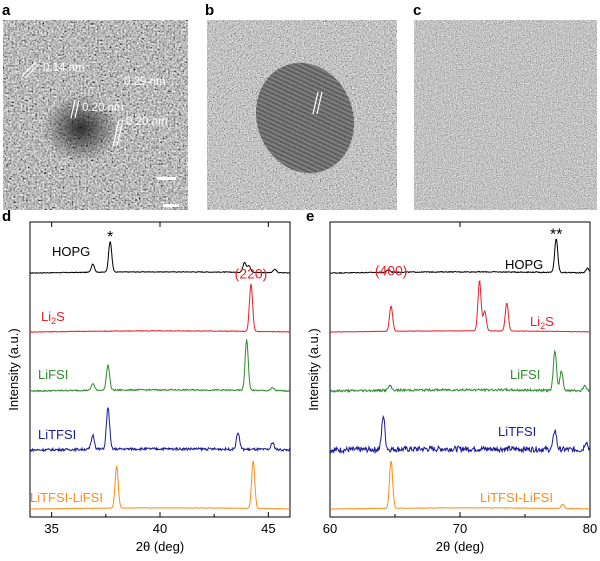 The height and width of the screenshot is (561, 600). I want to click on tem-image-b, so click(302, 115).